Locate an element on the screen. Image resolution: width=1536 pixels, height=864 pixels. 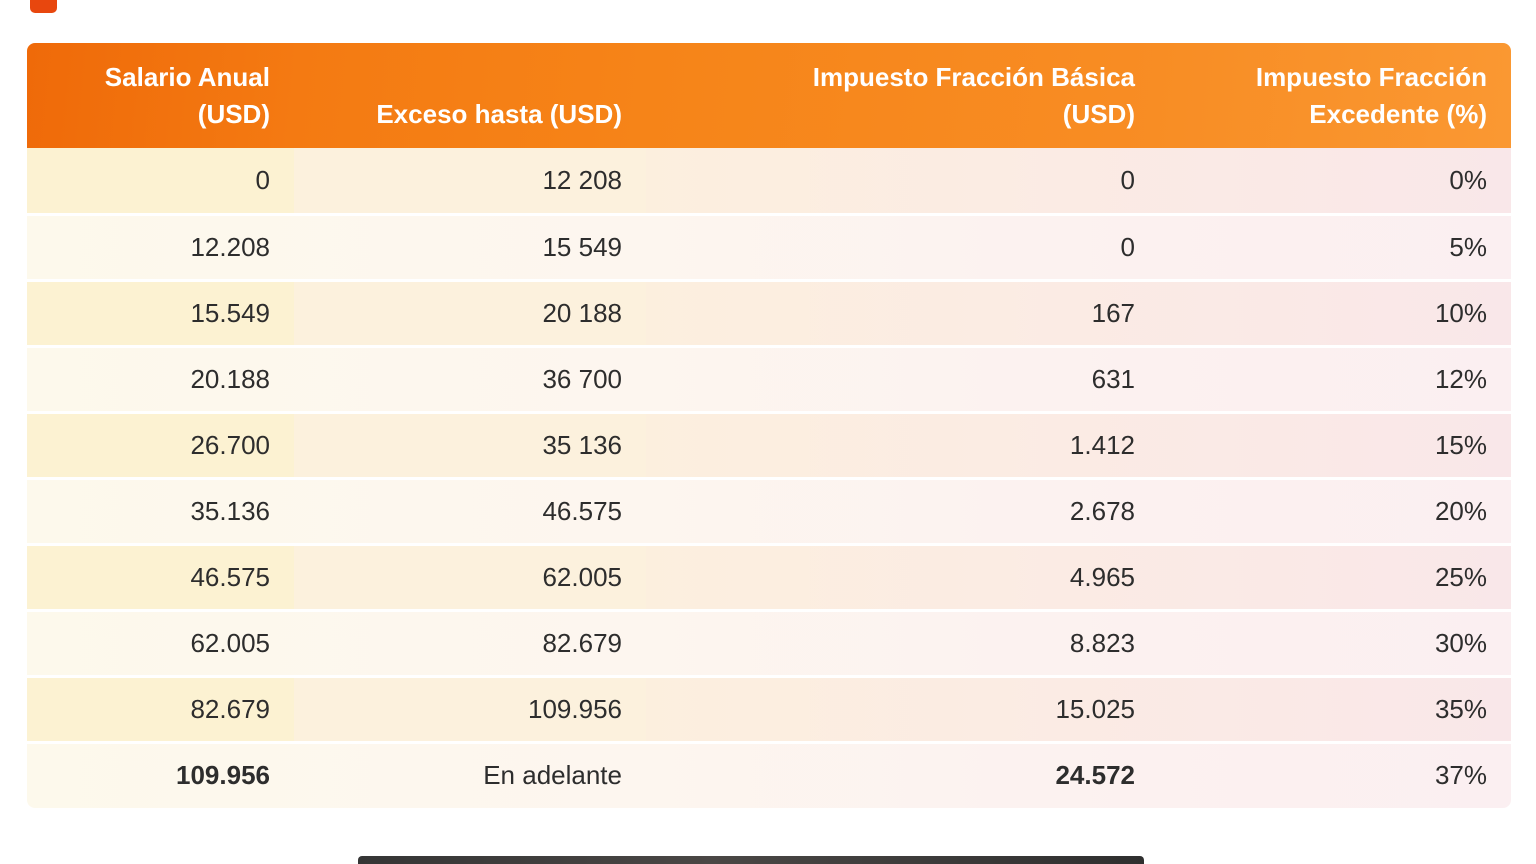
table-cell: 631 is located at coordinates (902, 378).